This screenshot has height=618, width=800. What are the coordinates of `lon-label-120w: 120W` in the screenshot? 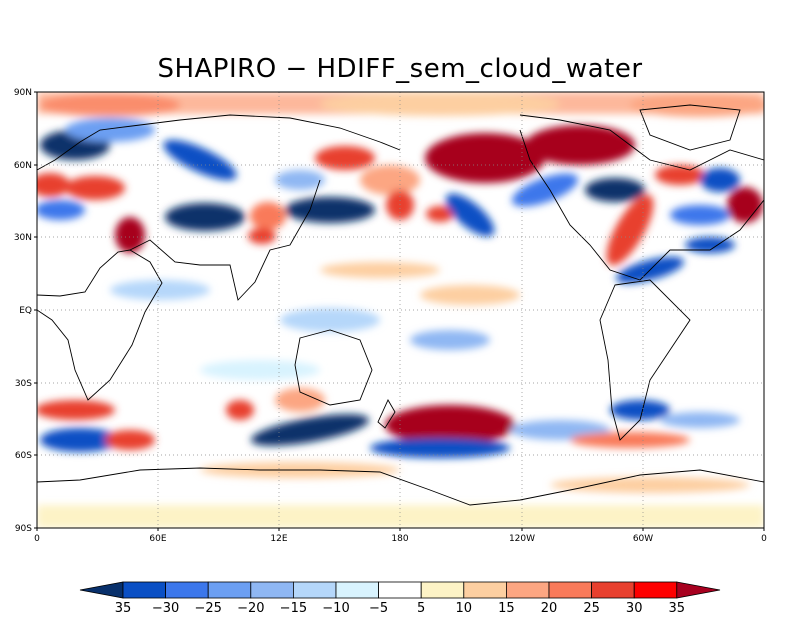 It's located at (522, 539).